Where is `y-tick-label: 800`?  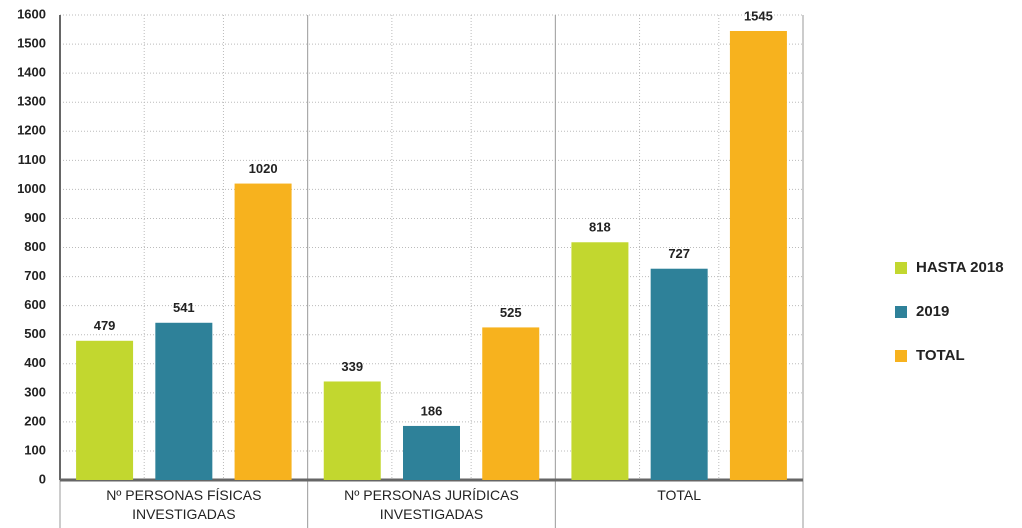
y-tick-label: 800 is located at coordinates (35, 246).